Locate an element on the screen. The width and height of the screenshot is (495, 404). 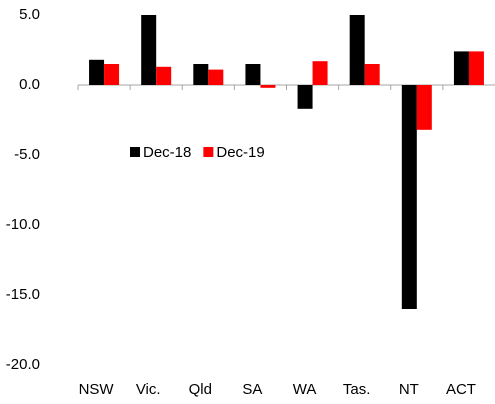
x-tick-label: Tas. is located at coordinates (357, 389).